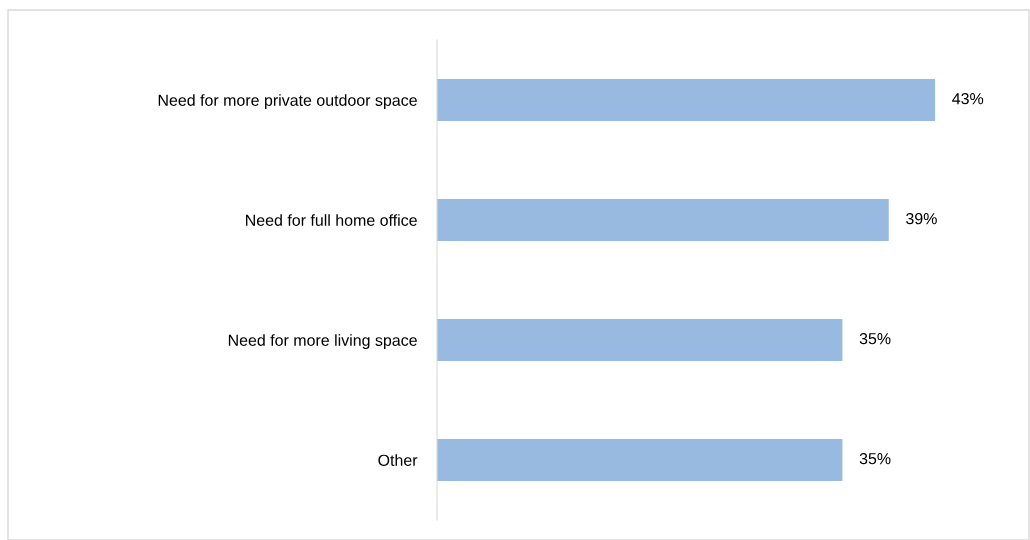  Describe the element at coordinates (331, 220) in the screenshot. I see `y-tick-label: Need for full home office` at that location.